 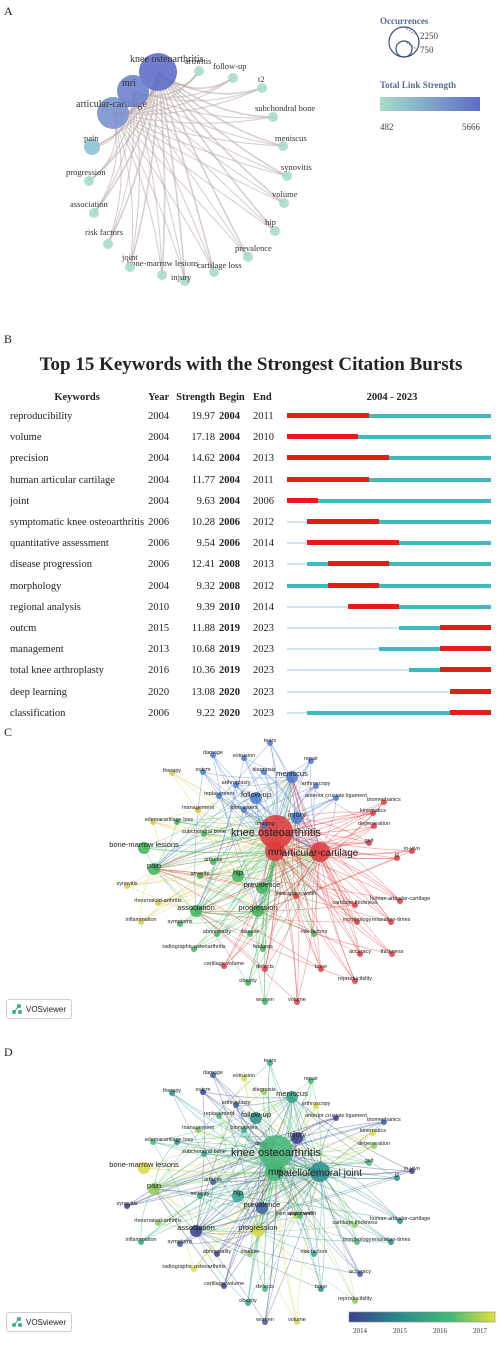 I want to click on node-label: radiographic osteoarthritis, so click(x=194, y=947).